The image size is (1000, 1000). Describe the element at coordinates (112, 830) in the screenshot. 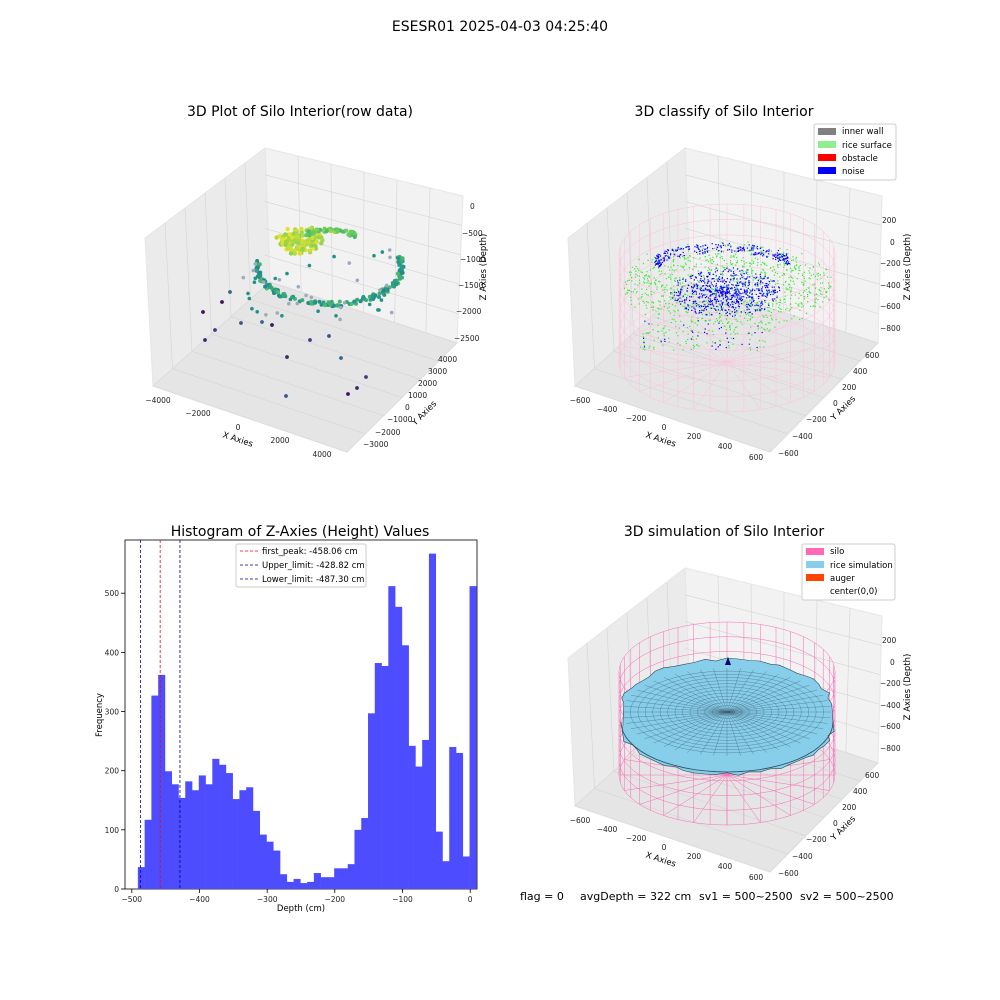

I see `y-tick-label: 100` at that location.